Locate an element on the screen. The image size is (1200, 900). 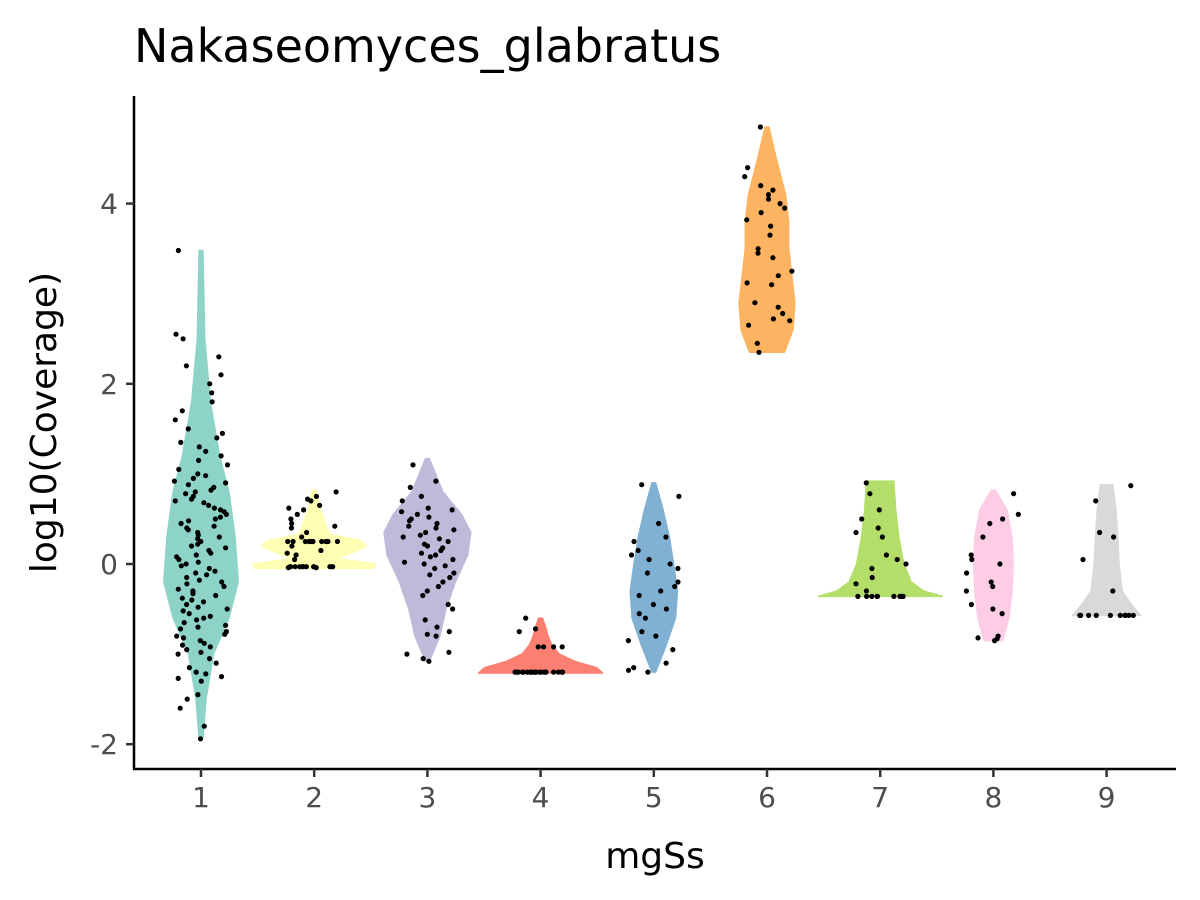
x-tick-label: 1 is located at coordinates (201, 797).